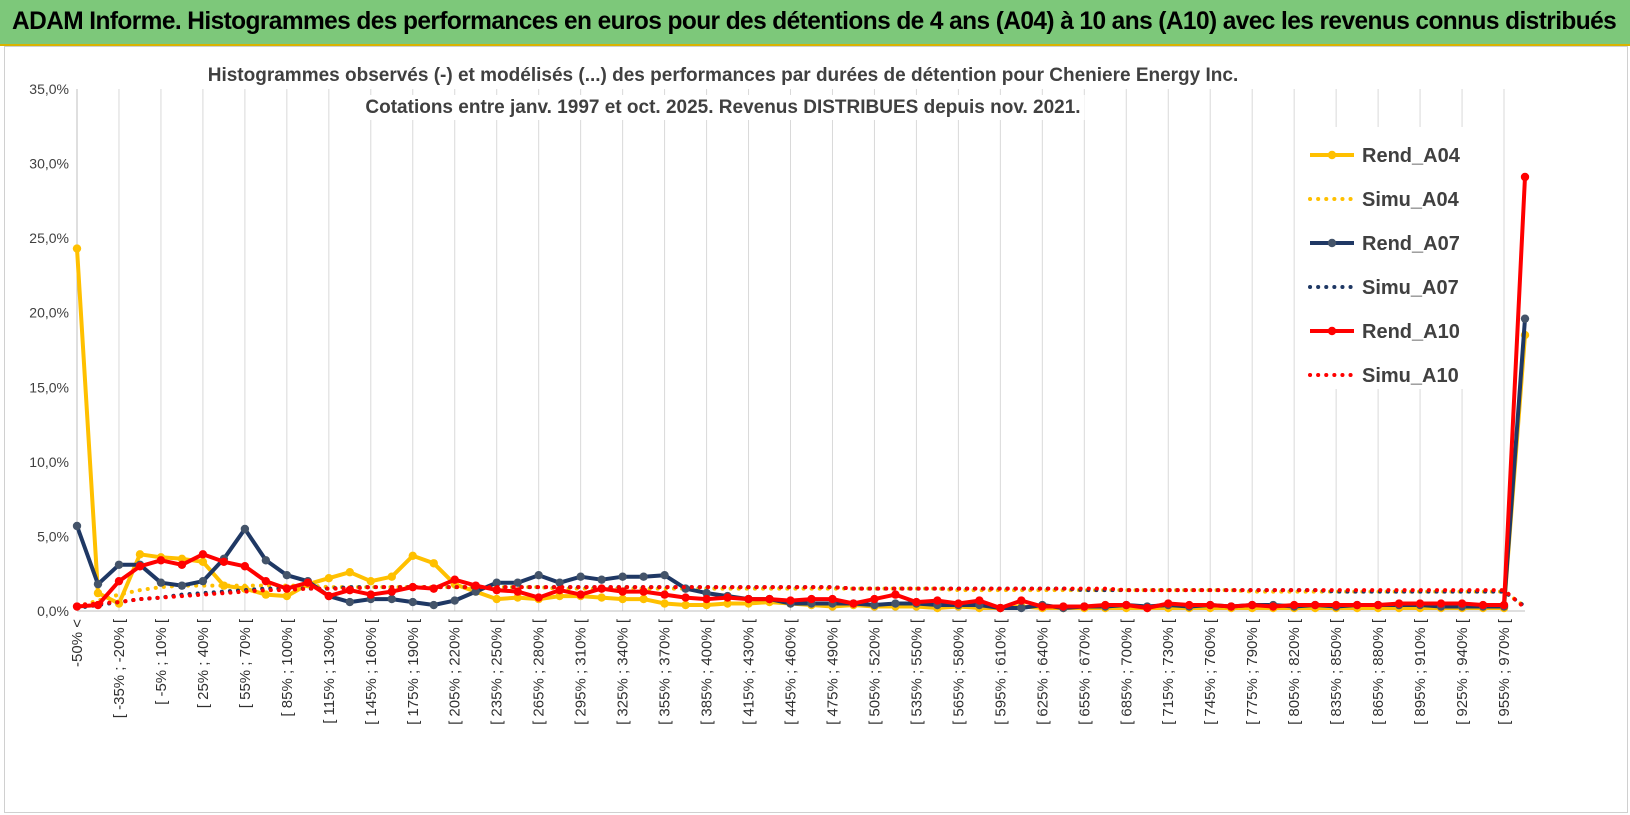  What do you see at coordinates (1504, 671) in the screenshot?
I see `x-tick-label: [ 955% ; 970% [` at bounding box center [1504, 671].